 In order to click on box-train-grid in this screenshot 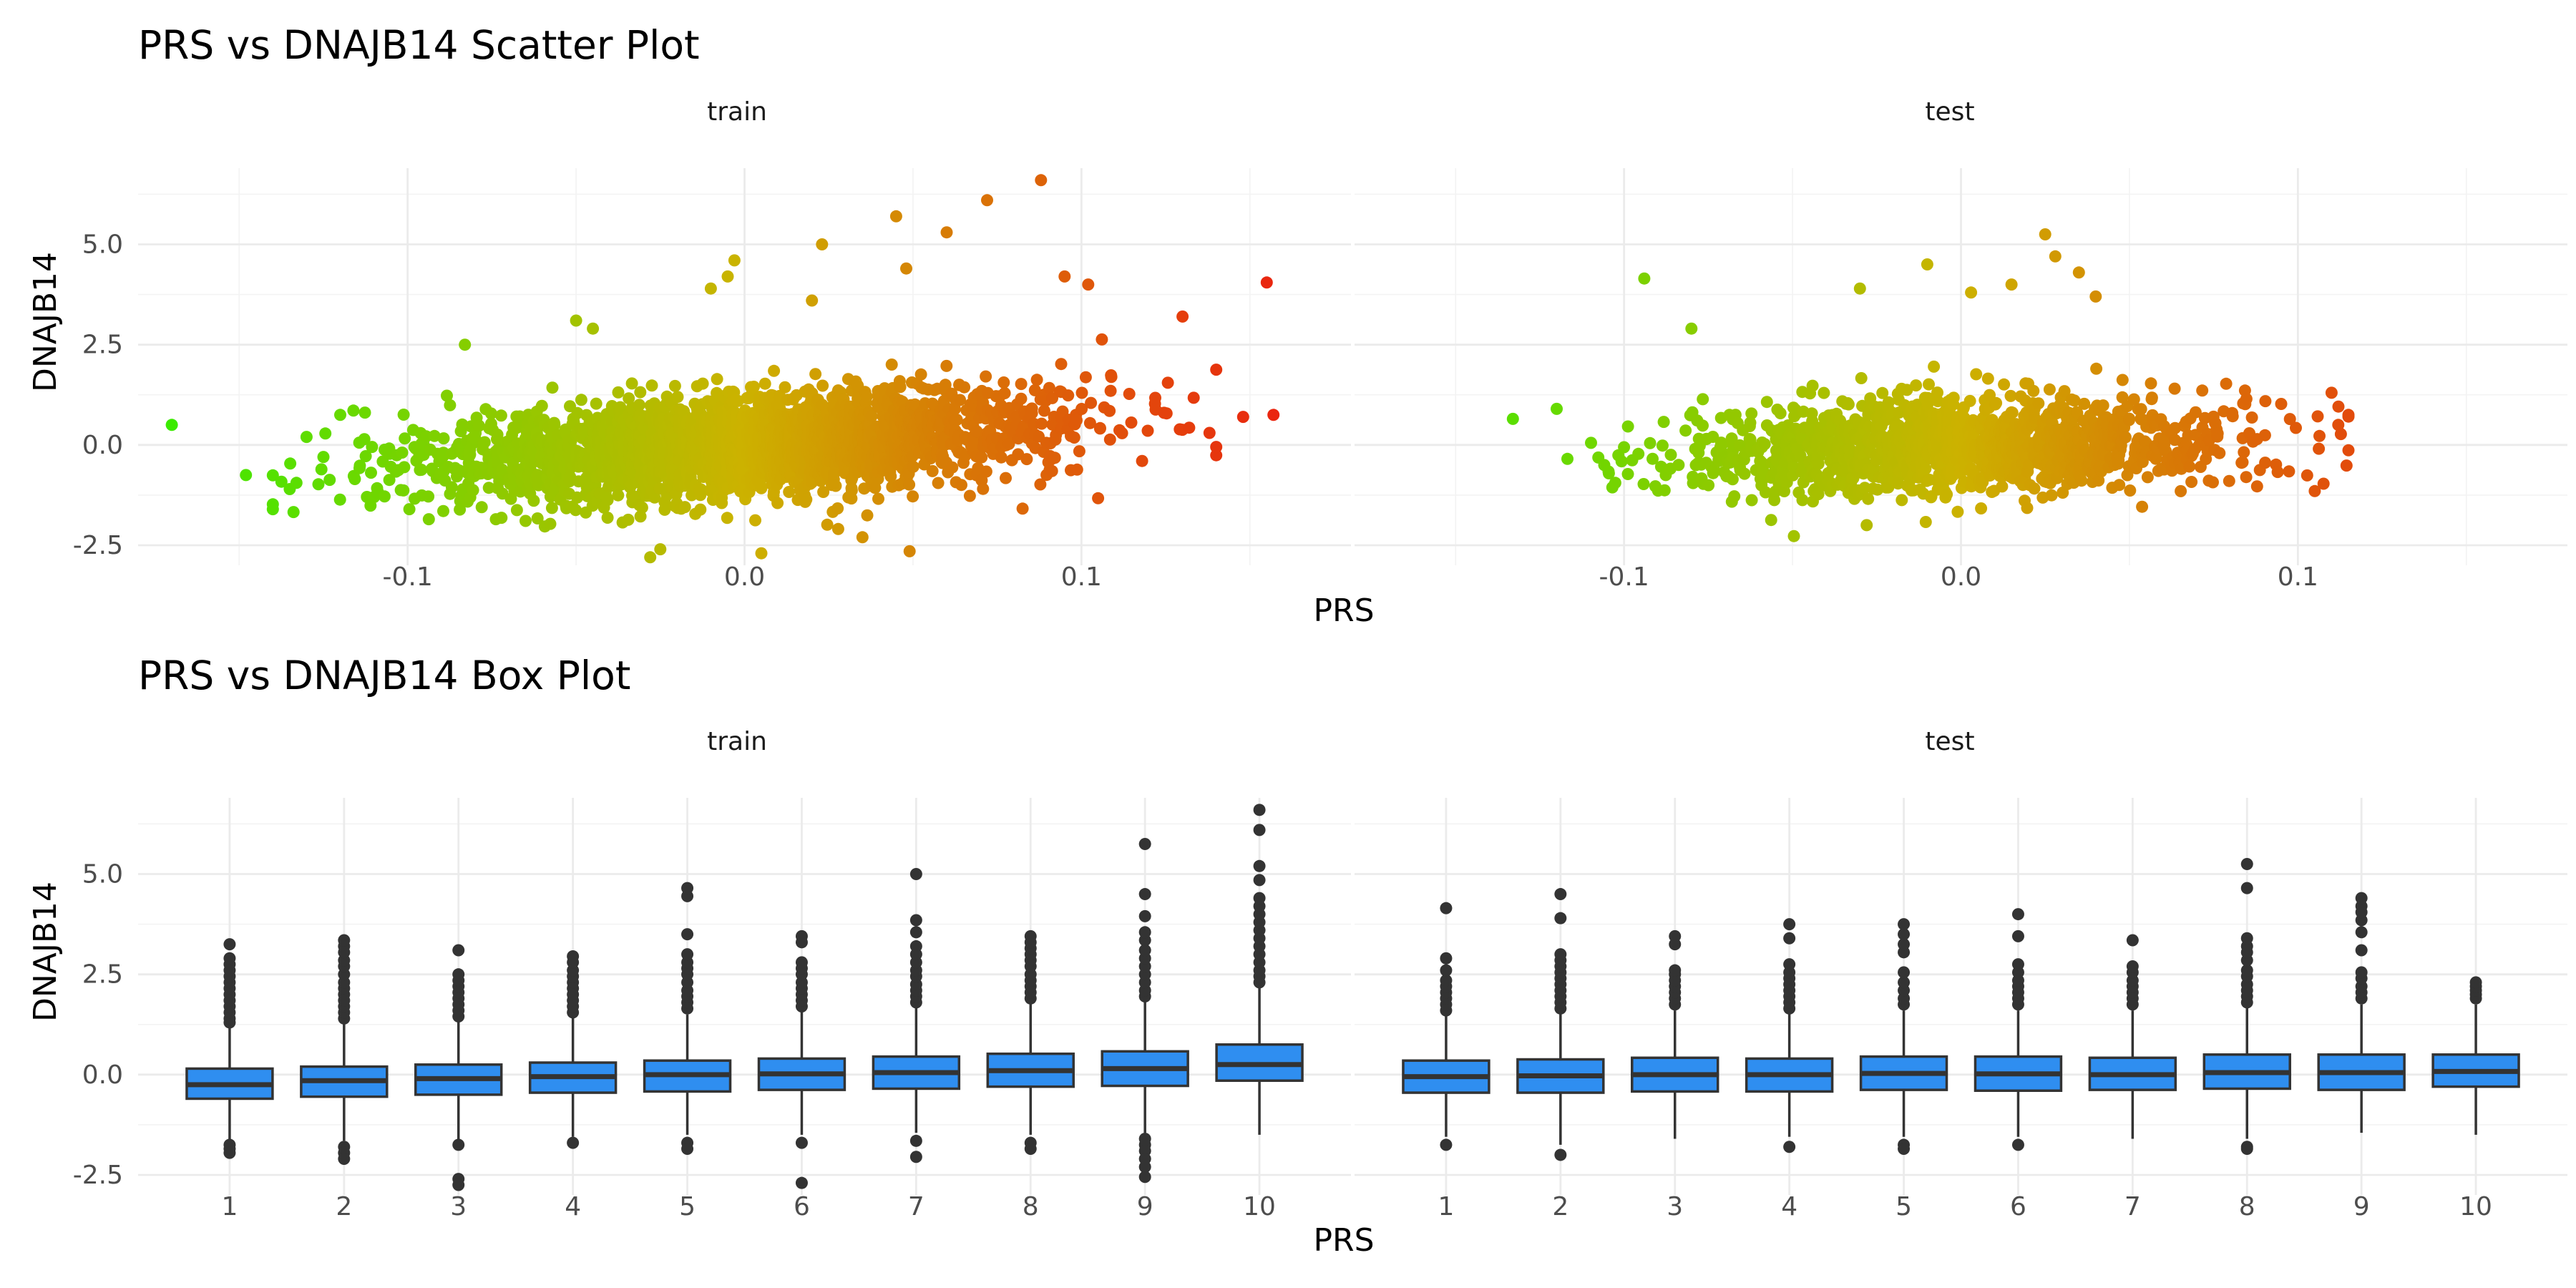, I will do `click(744, 996)`.